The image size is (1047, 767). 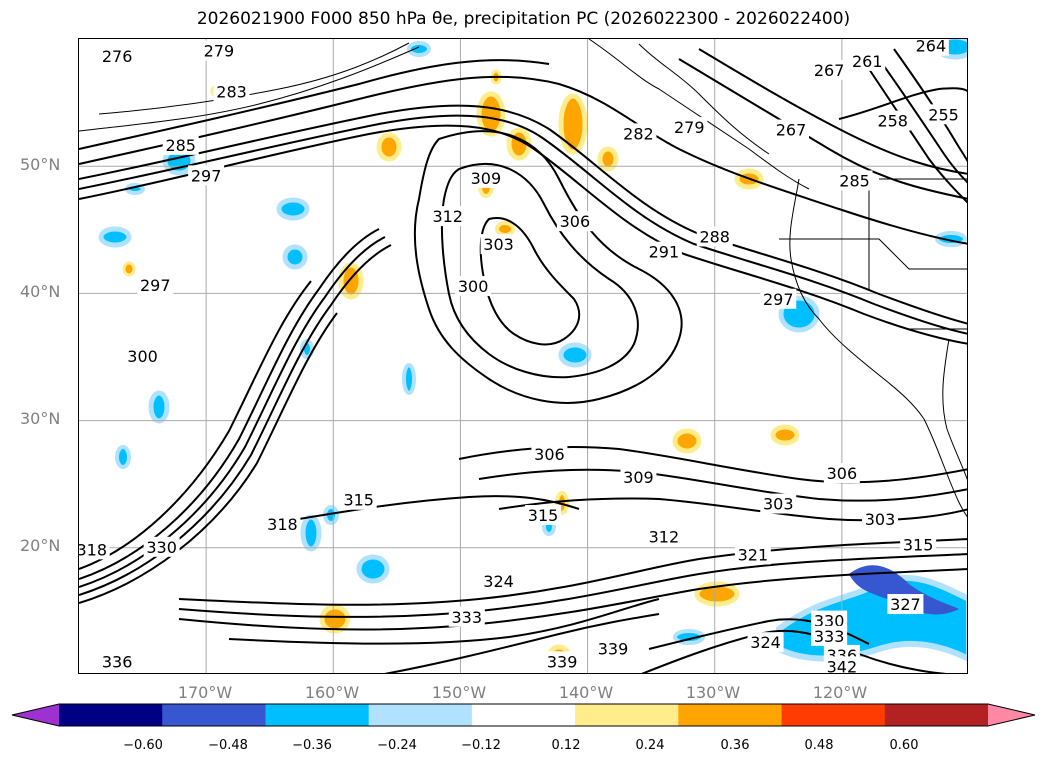 I want to click on contour-label: 255, so click(x=943, y=114).